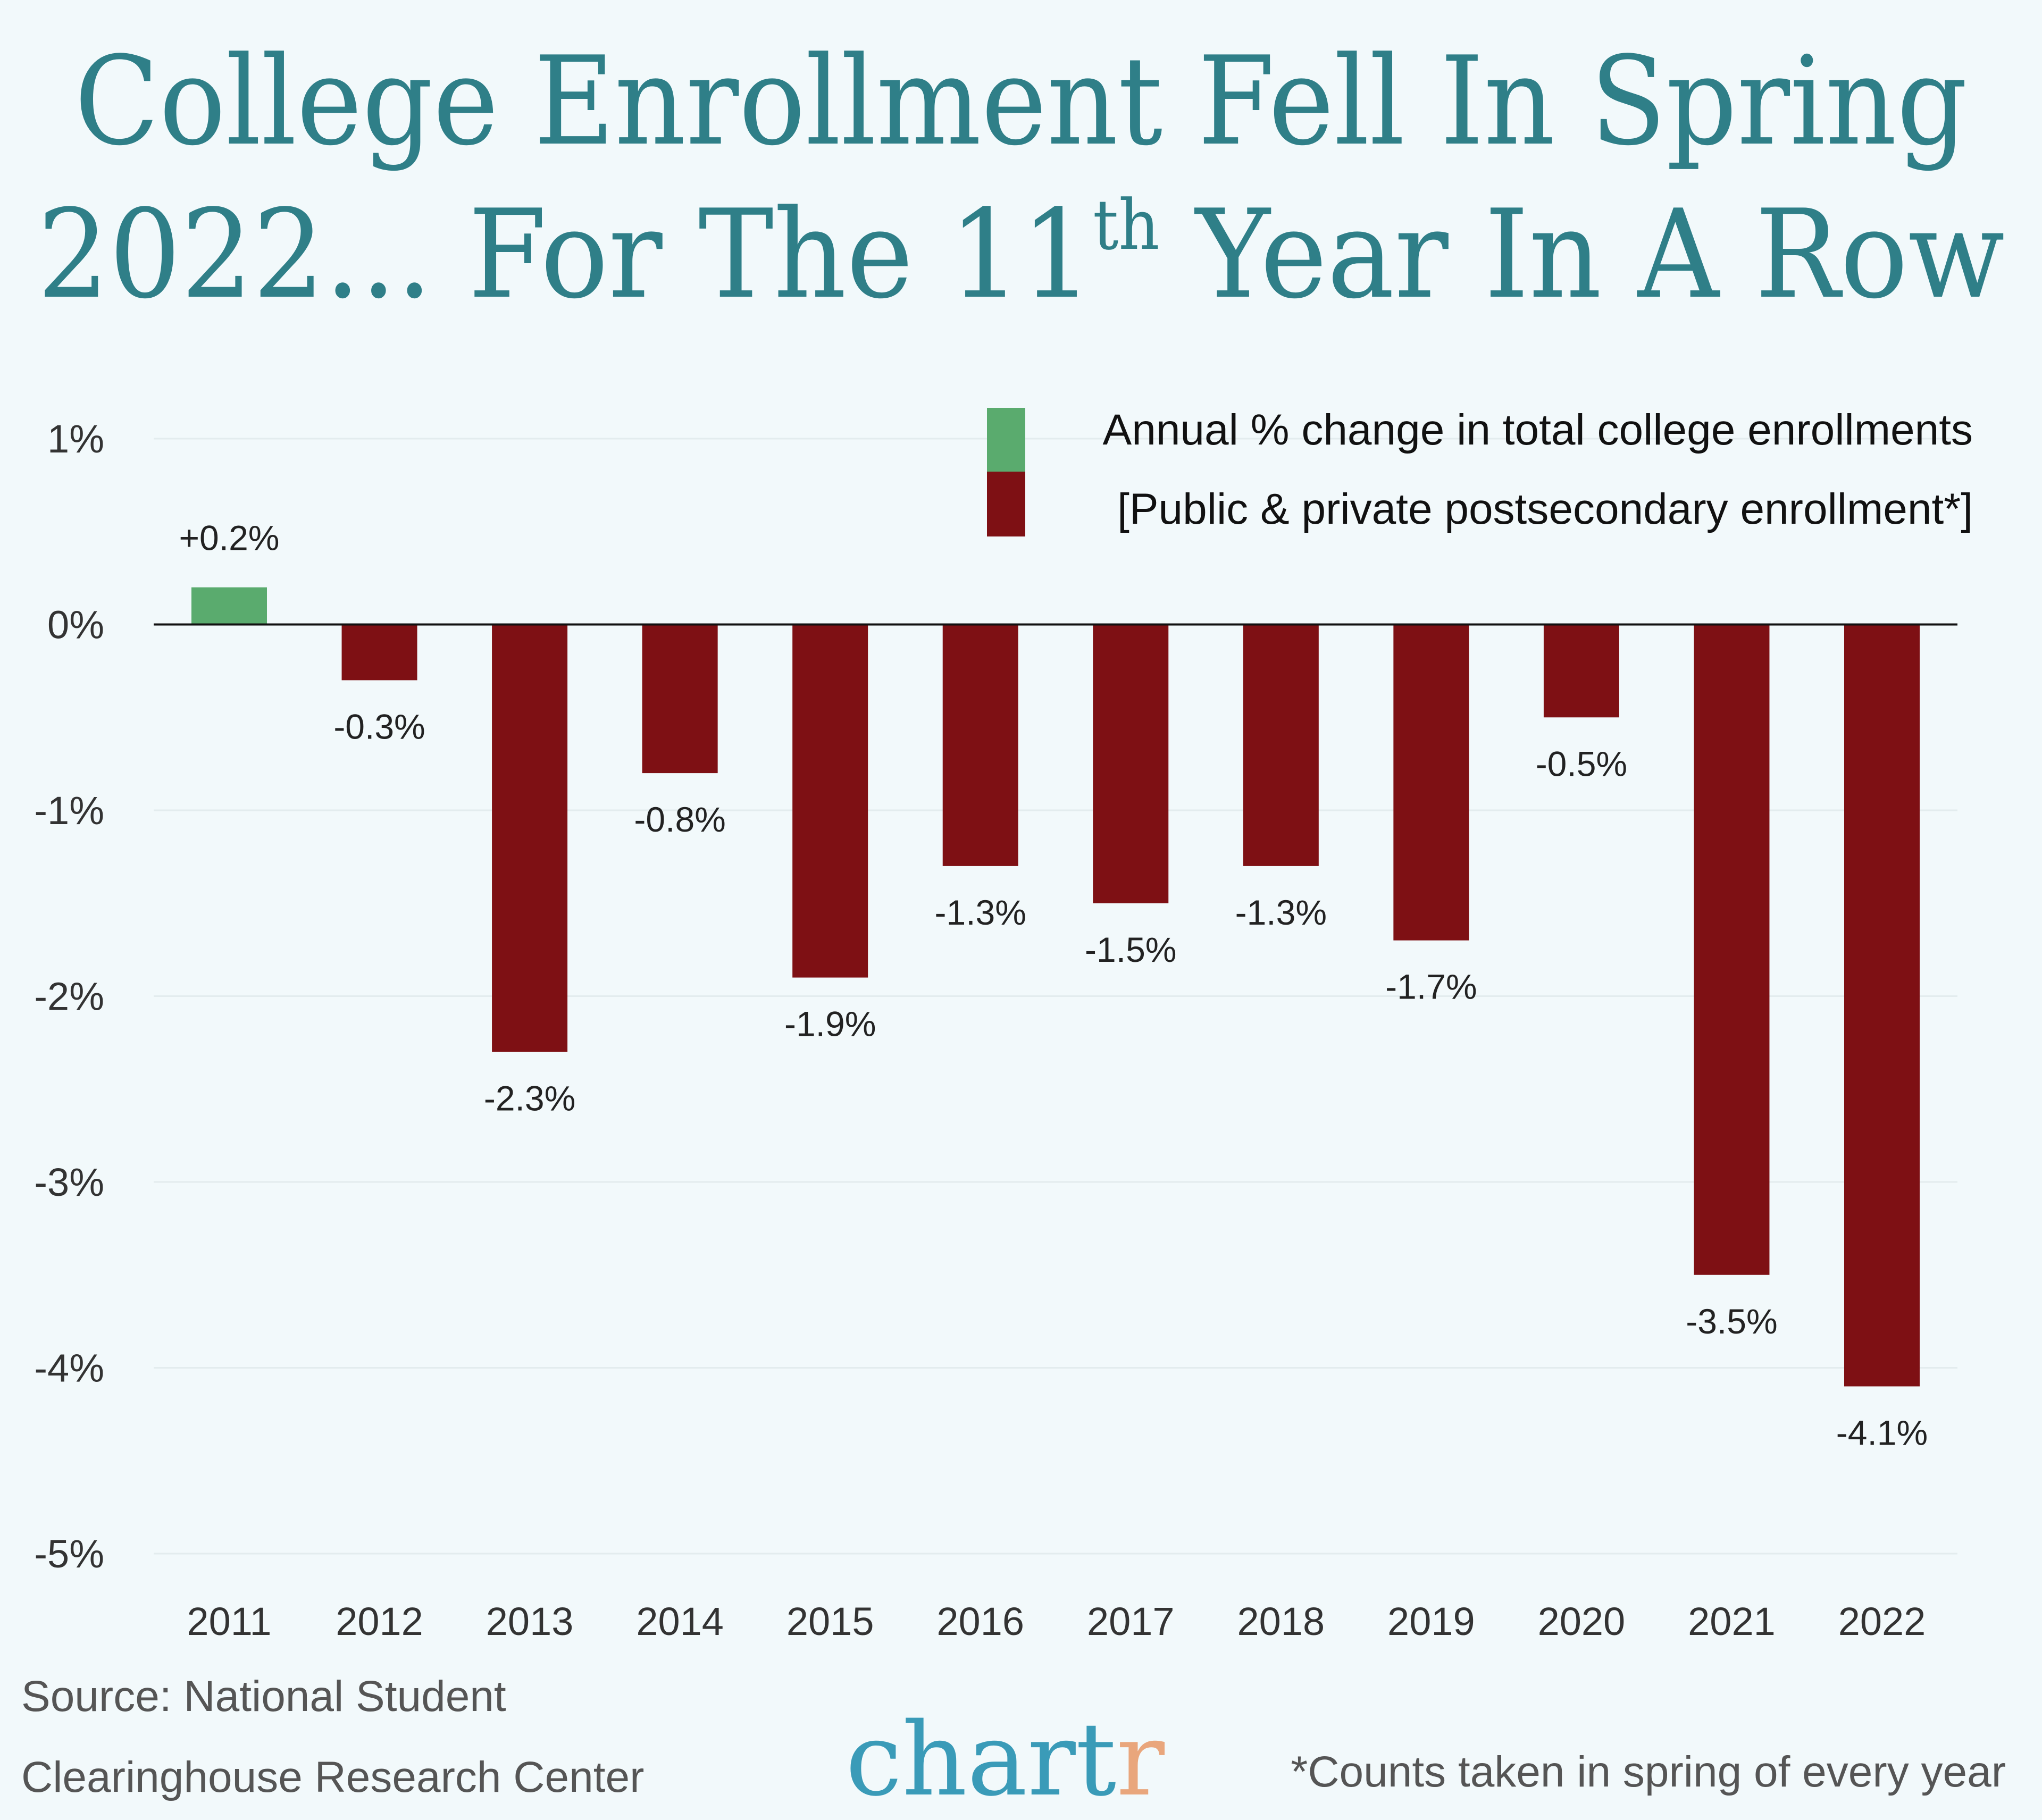  What do you see at coordinates (69, 1554) in the screenshot?
I see `y-tick-label: -5%` at bounding box center [69, 1554].